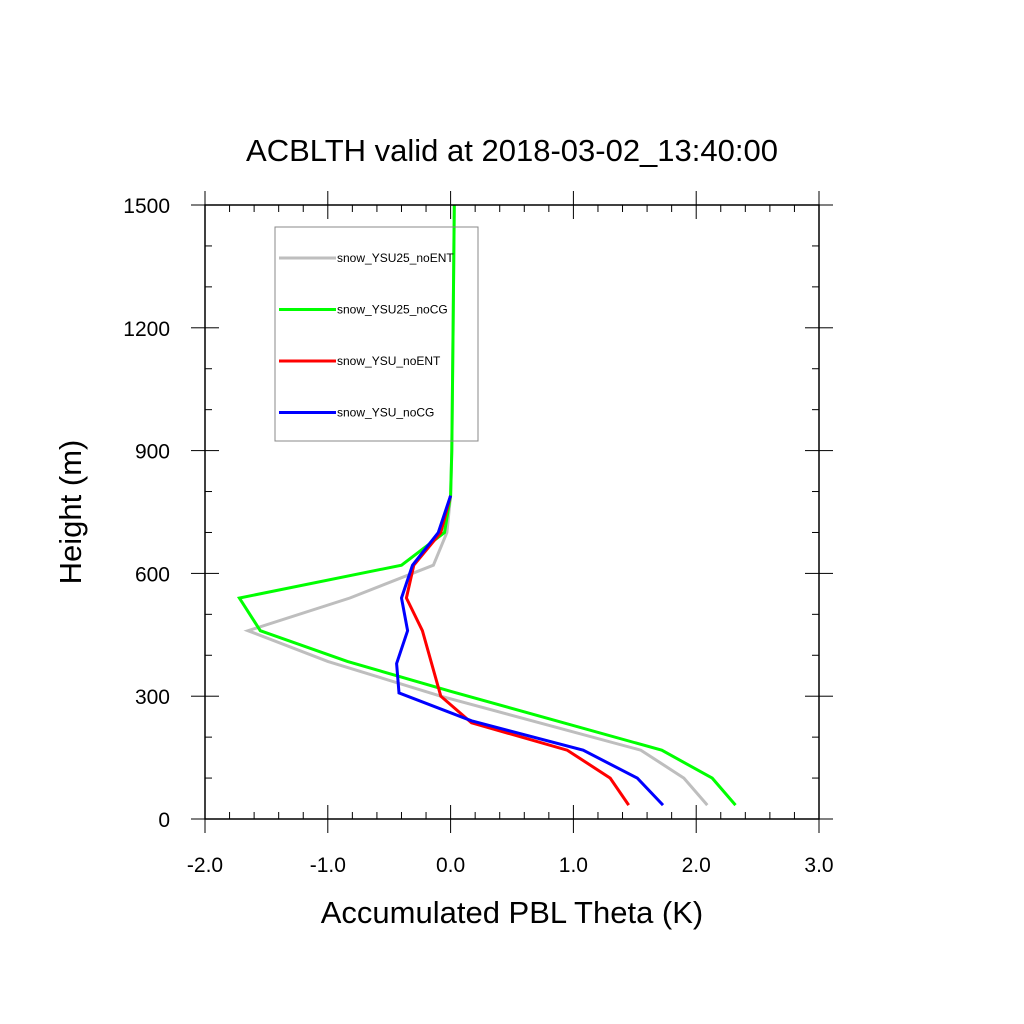 The height and width of the screenshot is (1024, 1024). Describe the element at coordinates (385, 413) in the screenshot. I see `legend-label: snow_YSU_noCG` at that location.